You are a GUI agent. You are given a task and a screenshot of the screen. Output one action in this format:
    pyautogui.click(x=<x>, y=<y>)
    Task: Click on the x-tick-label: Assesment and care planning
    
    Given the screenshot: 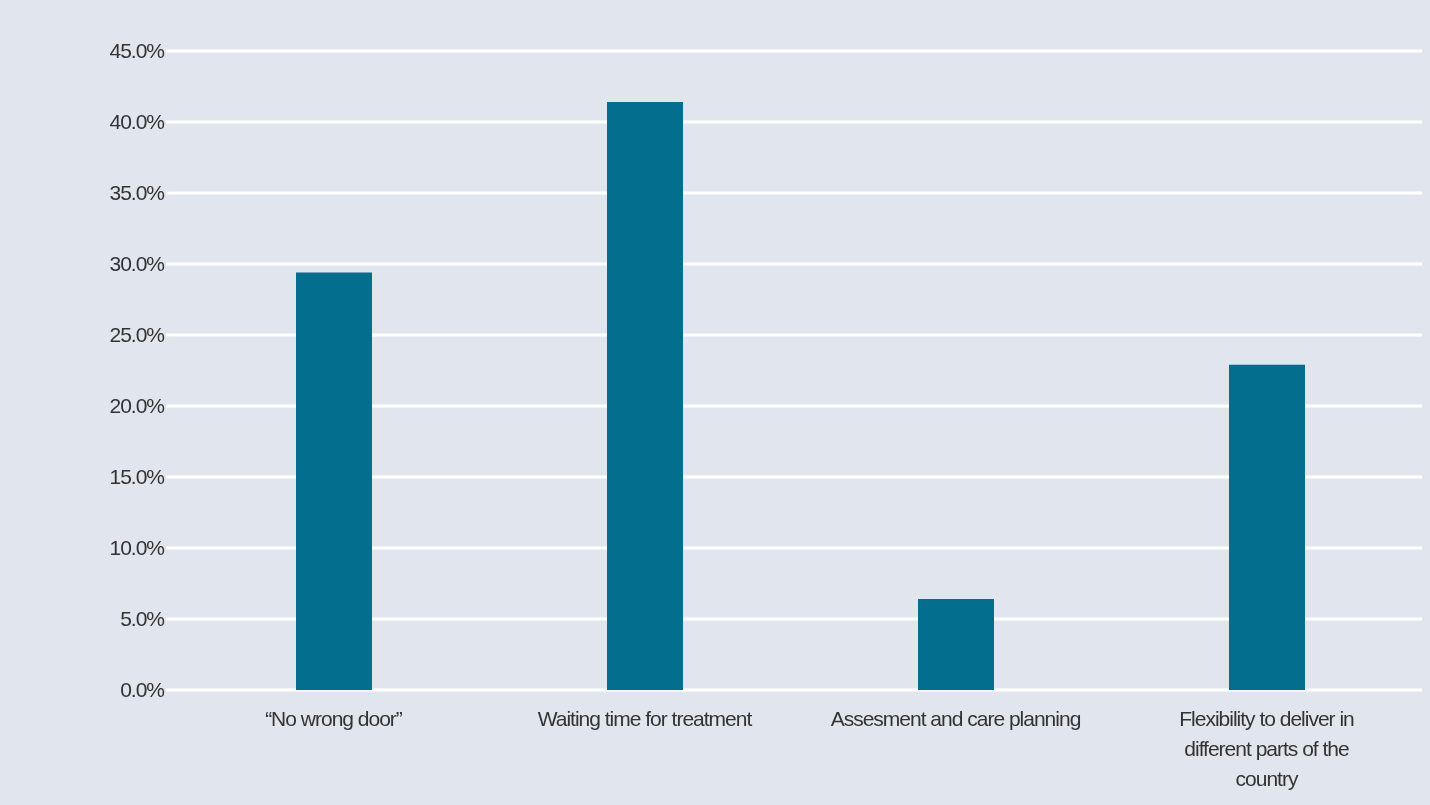 What is the action you would take?
    pyautogui.click(x=955, y=718)
    